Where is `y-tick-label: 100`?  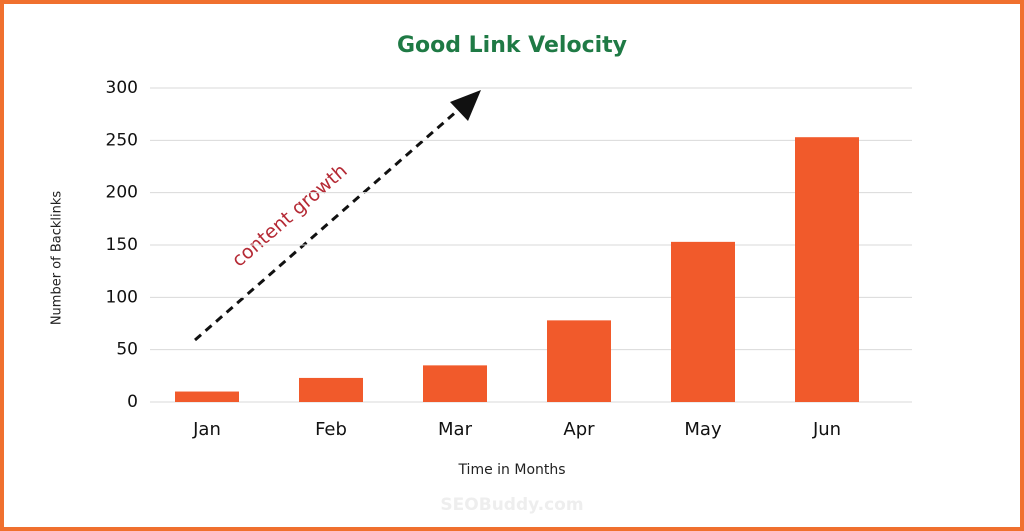 y-tick-label: 100 is located at coordinates (122, 297).